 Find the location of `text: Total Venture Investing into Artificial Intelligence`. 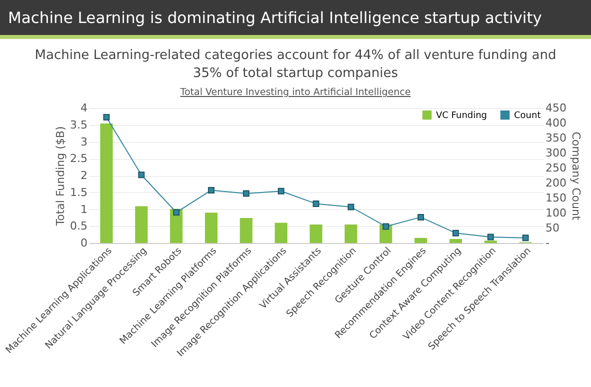

text: Total Venture Investing into Artificial Intelligence is located at coordinates (295, 92).